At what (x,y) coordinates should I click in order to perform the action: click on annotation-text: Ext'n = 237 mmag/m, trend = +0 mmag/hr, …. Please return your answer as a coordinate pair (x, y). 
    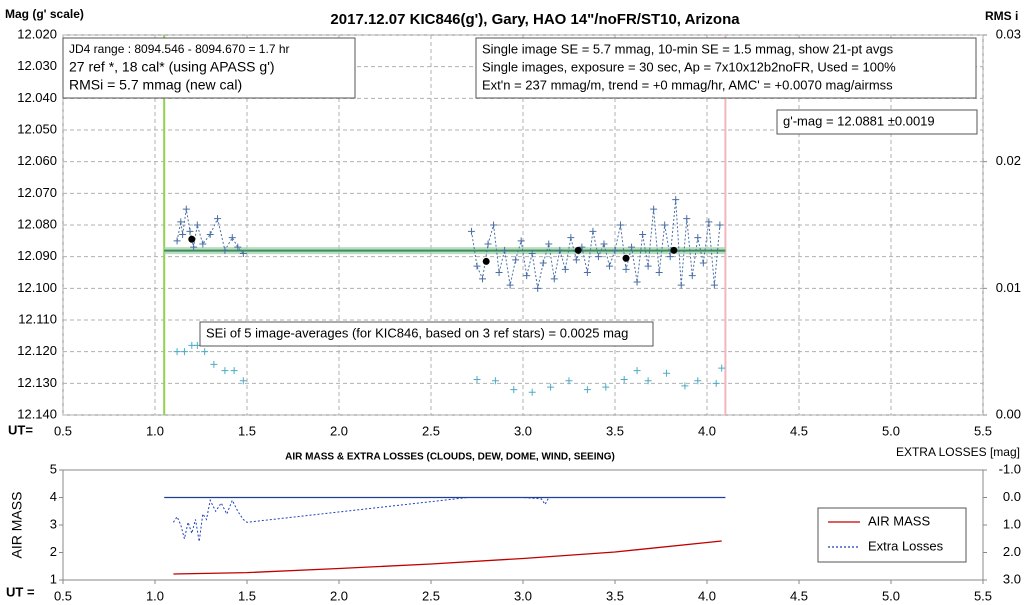
    Looking at the image, I should click on (687, 84).